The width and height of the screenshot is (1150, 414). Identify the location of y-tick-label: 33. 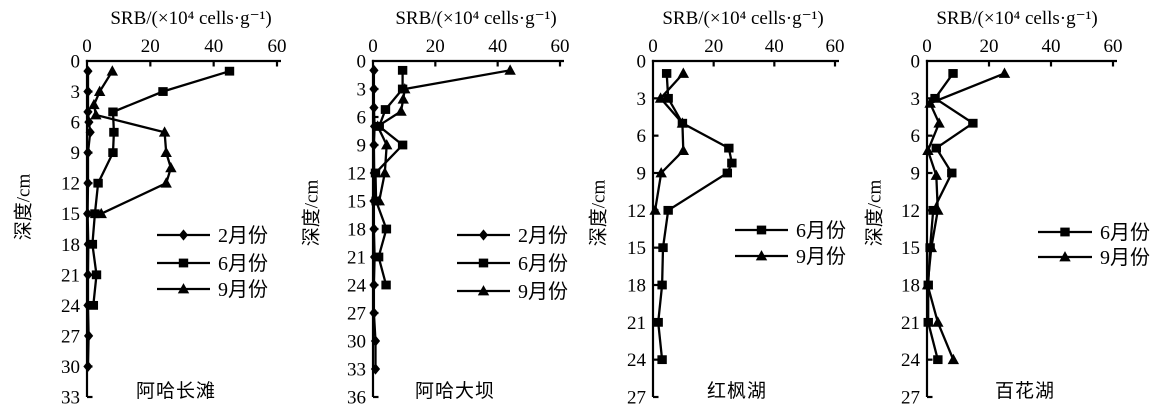
(70, 398).